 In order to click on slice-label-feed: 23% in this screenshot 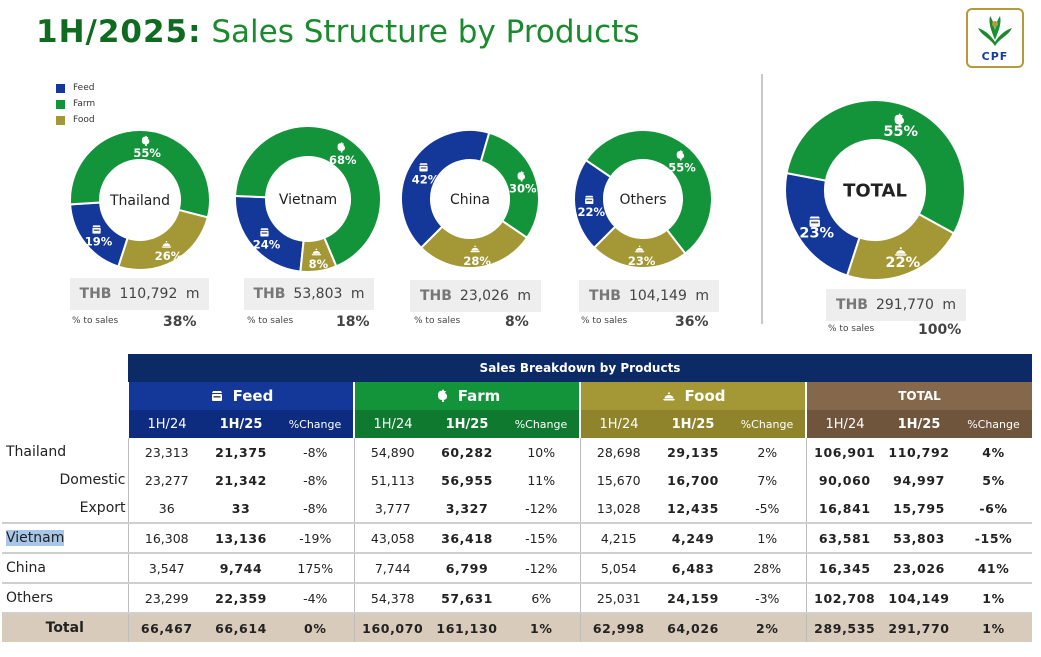, I will do `click(816, 234)`.